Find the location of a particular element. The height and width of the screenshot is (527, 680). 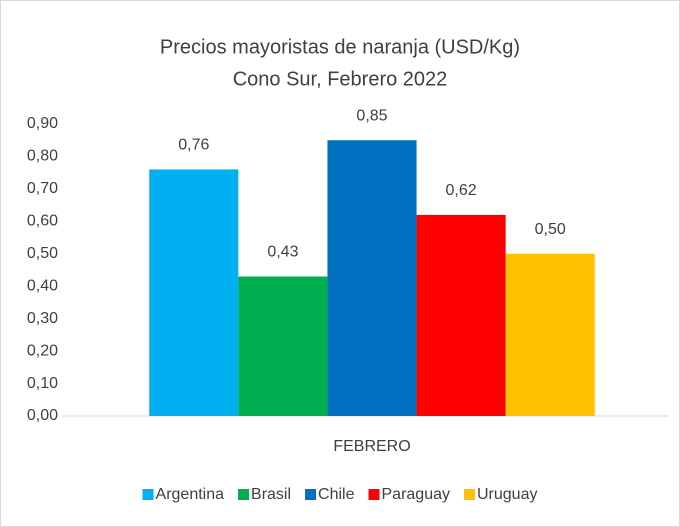

y-tick-label: 0,10 is located at coordinates (42, 383).